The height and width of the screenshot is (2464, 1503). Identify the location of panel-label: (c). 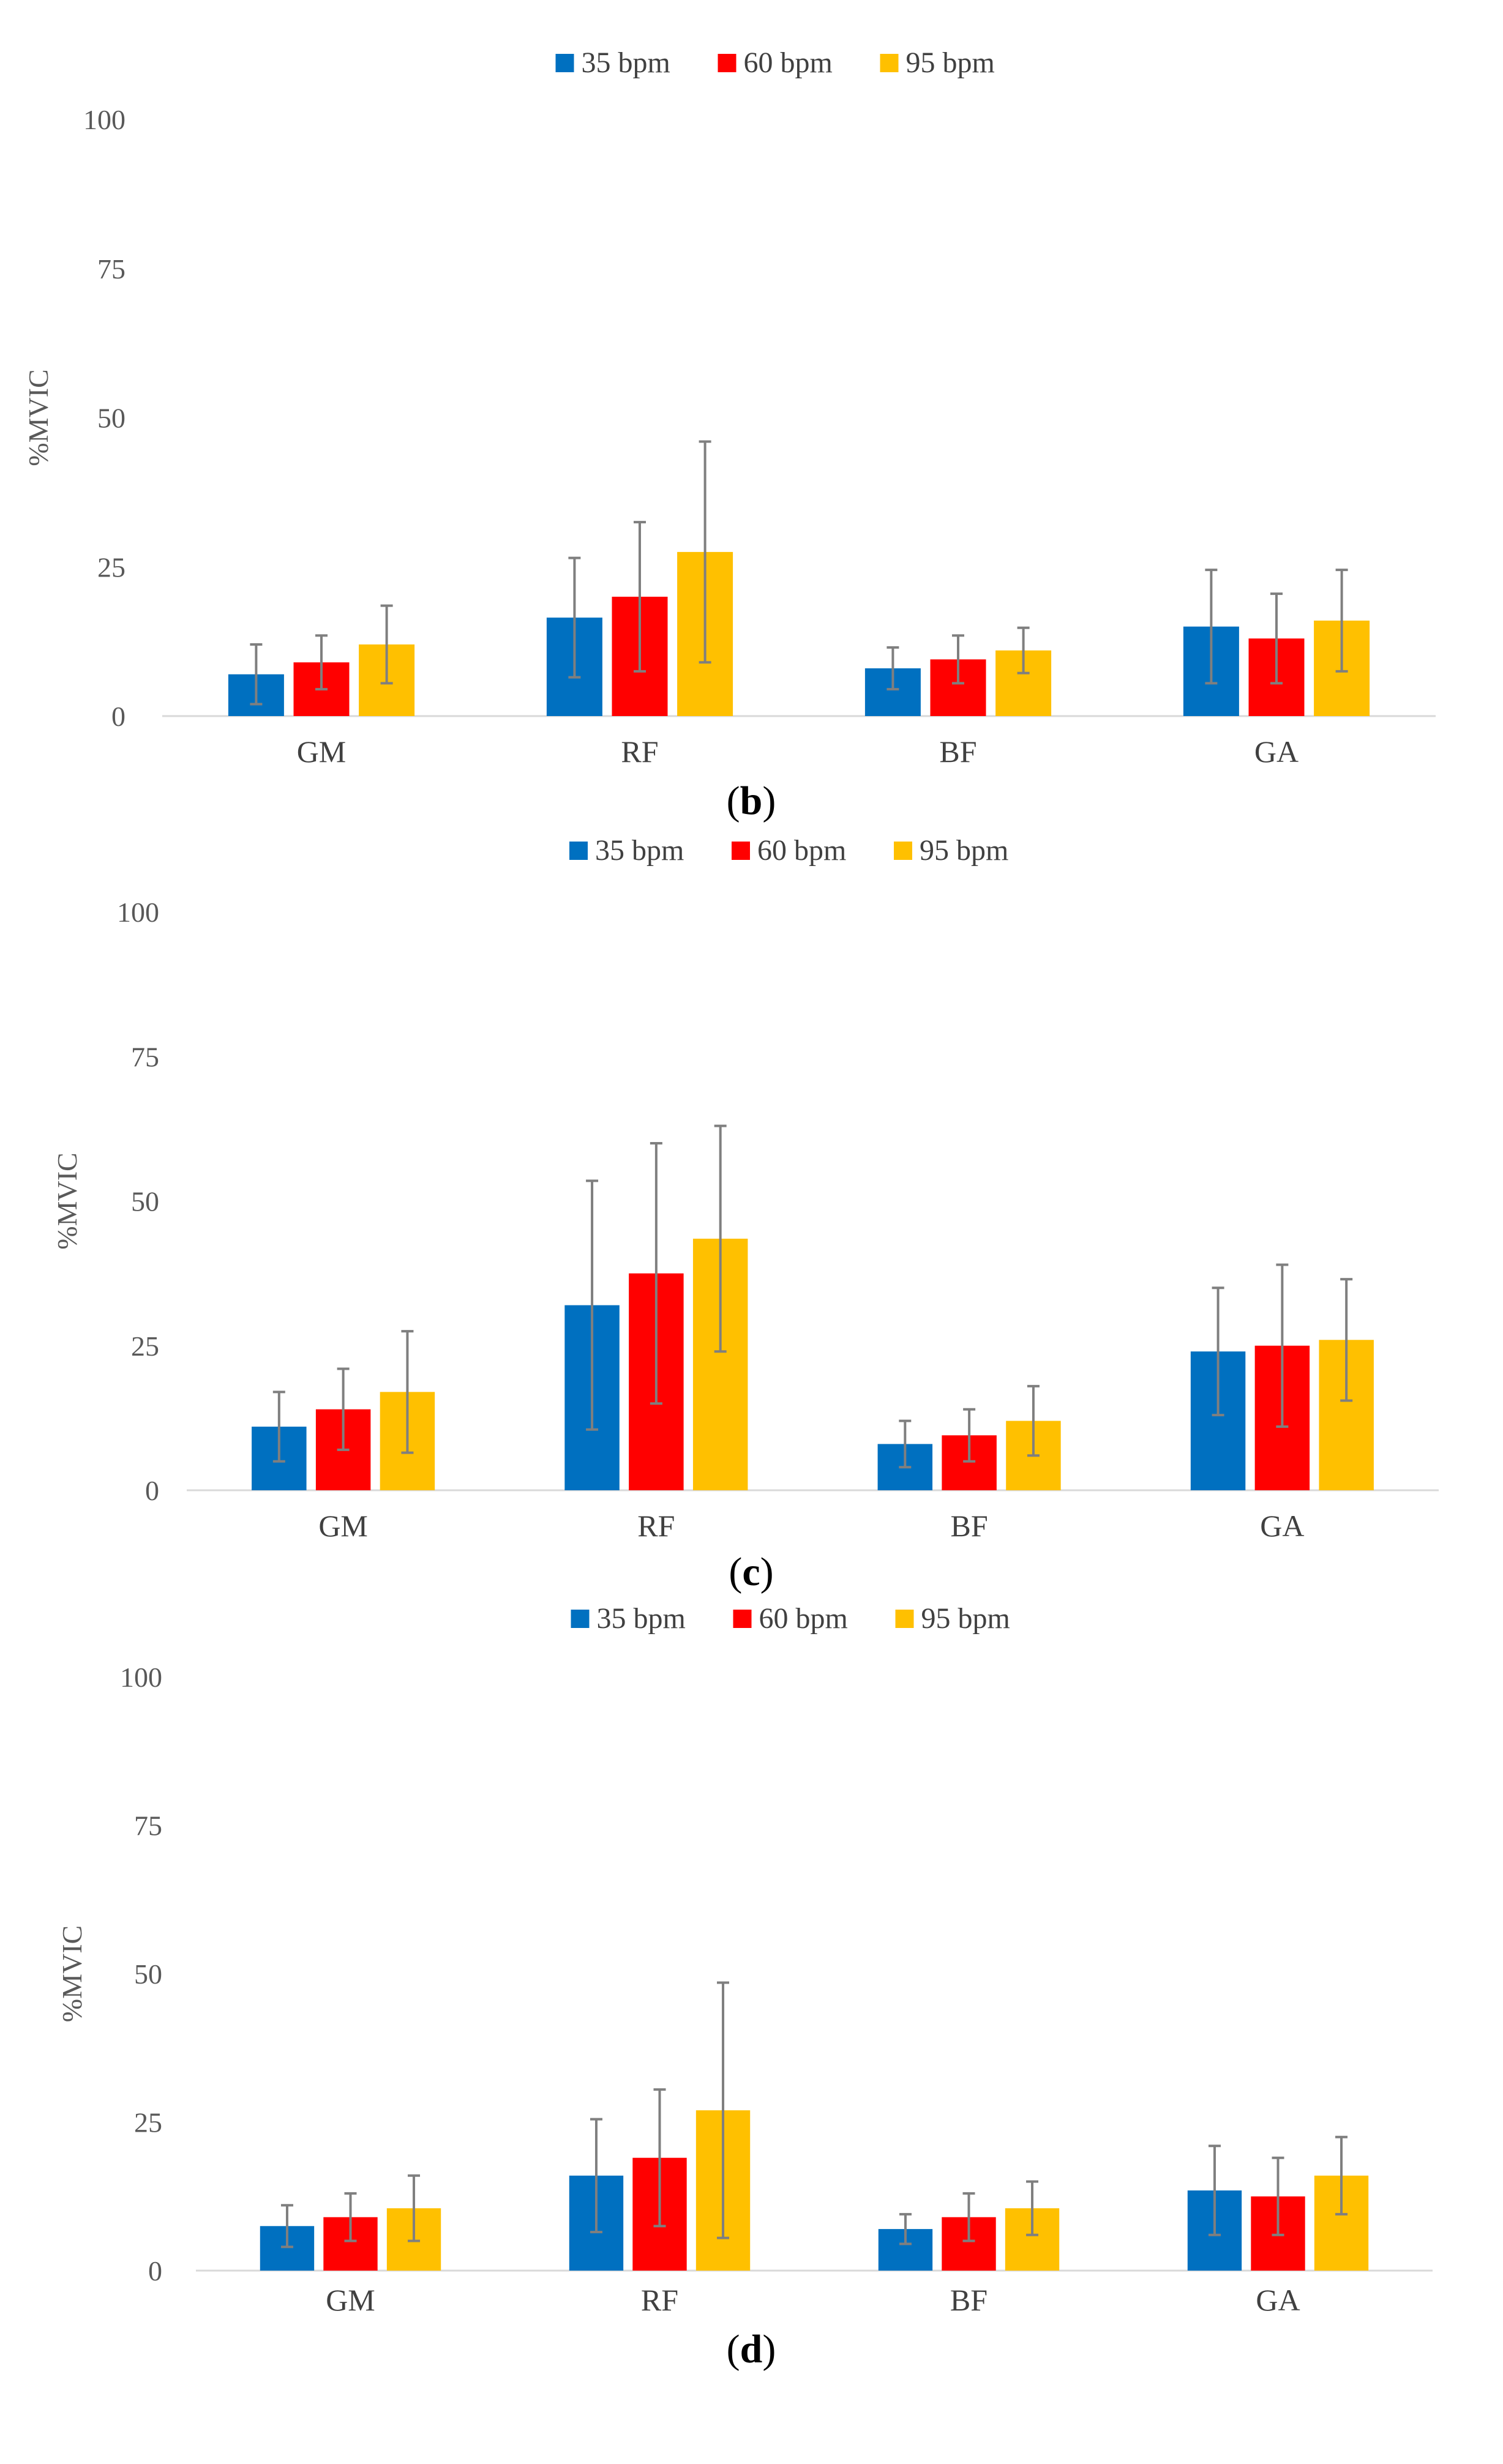
(751, 1572).